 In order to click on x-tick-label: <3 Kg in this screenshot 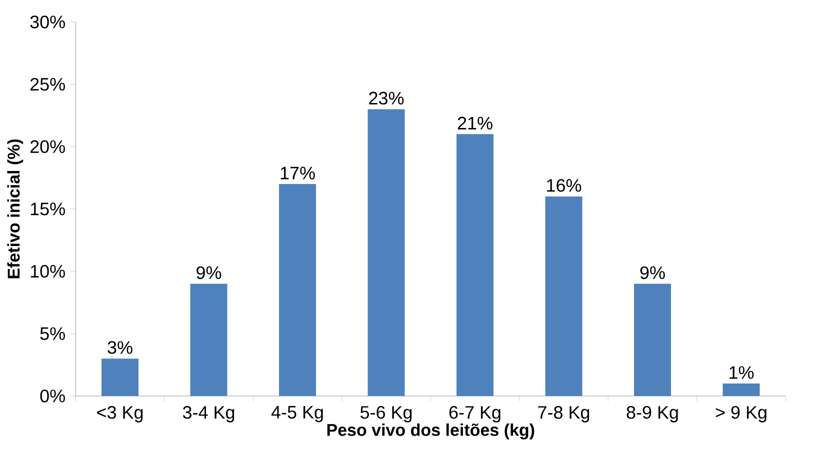, I will do `click(120, 414)`.